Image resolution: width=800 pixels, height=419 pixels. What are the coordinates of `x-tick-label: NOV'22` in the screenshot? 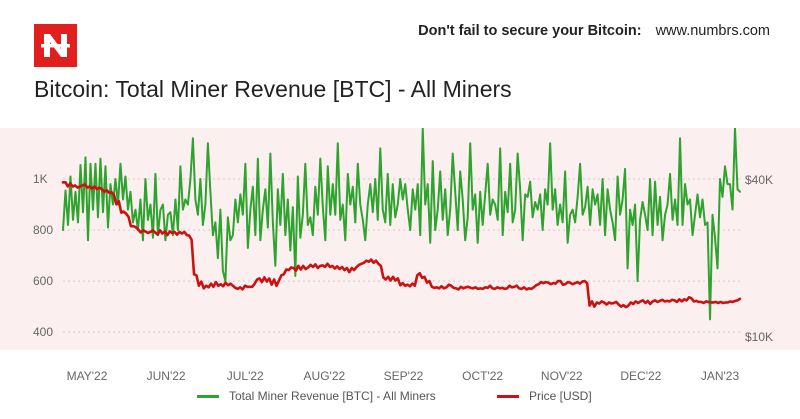 It's located at (562, 376).